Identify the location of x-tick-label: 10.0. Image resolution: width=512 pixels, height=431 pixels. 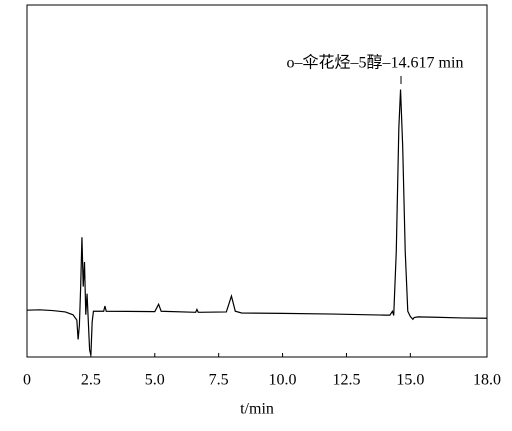
(283, 380).